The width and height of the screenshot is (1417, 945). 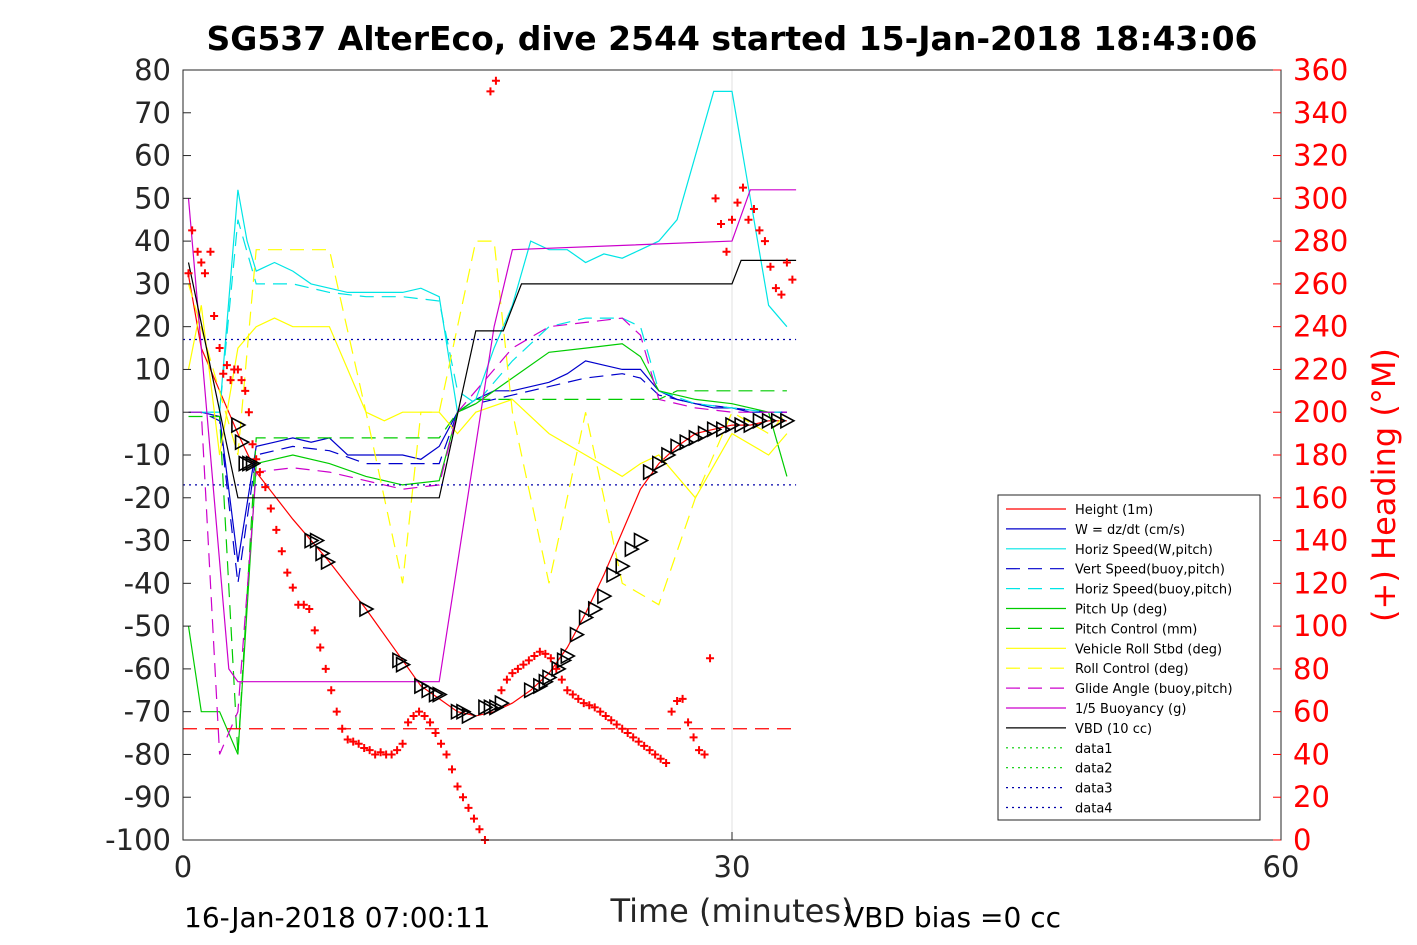 What do you see at coordinates (732, 867) in the screenshot?
I see `x-tick-label: 30` at bounding box center [732, 867].